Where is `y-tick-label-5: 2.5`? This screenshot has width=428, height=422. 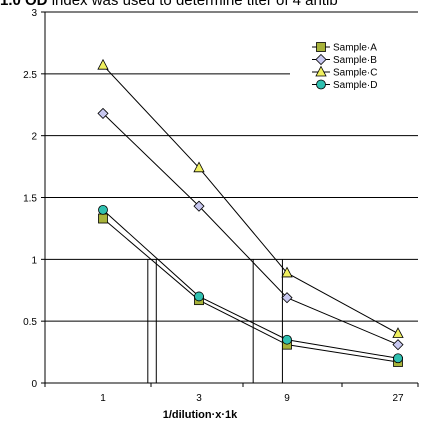
y-tick-label-5: 2.5 is located at coordinates (30, 75).